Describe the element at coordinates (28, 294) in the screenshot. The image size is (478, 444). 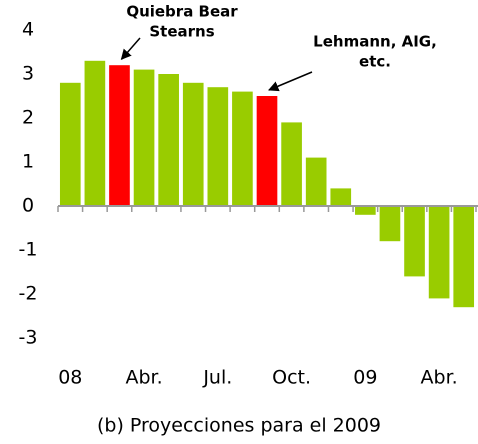
I see `y-tick-label: -2` at that location.